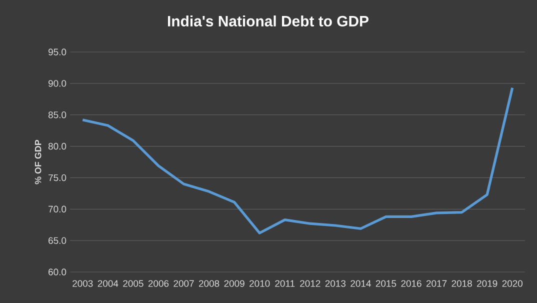 The image size is (537, 303). I want to click on y-tick-label: 80.0, so click(57, 146).